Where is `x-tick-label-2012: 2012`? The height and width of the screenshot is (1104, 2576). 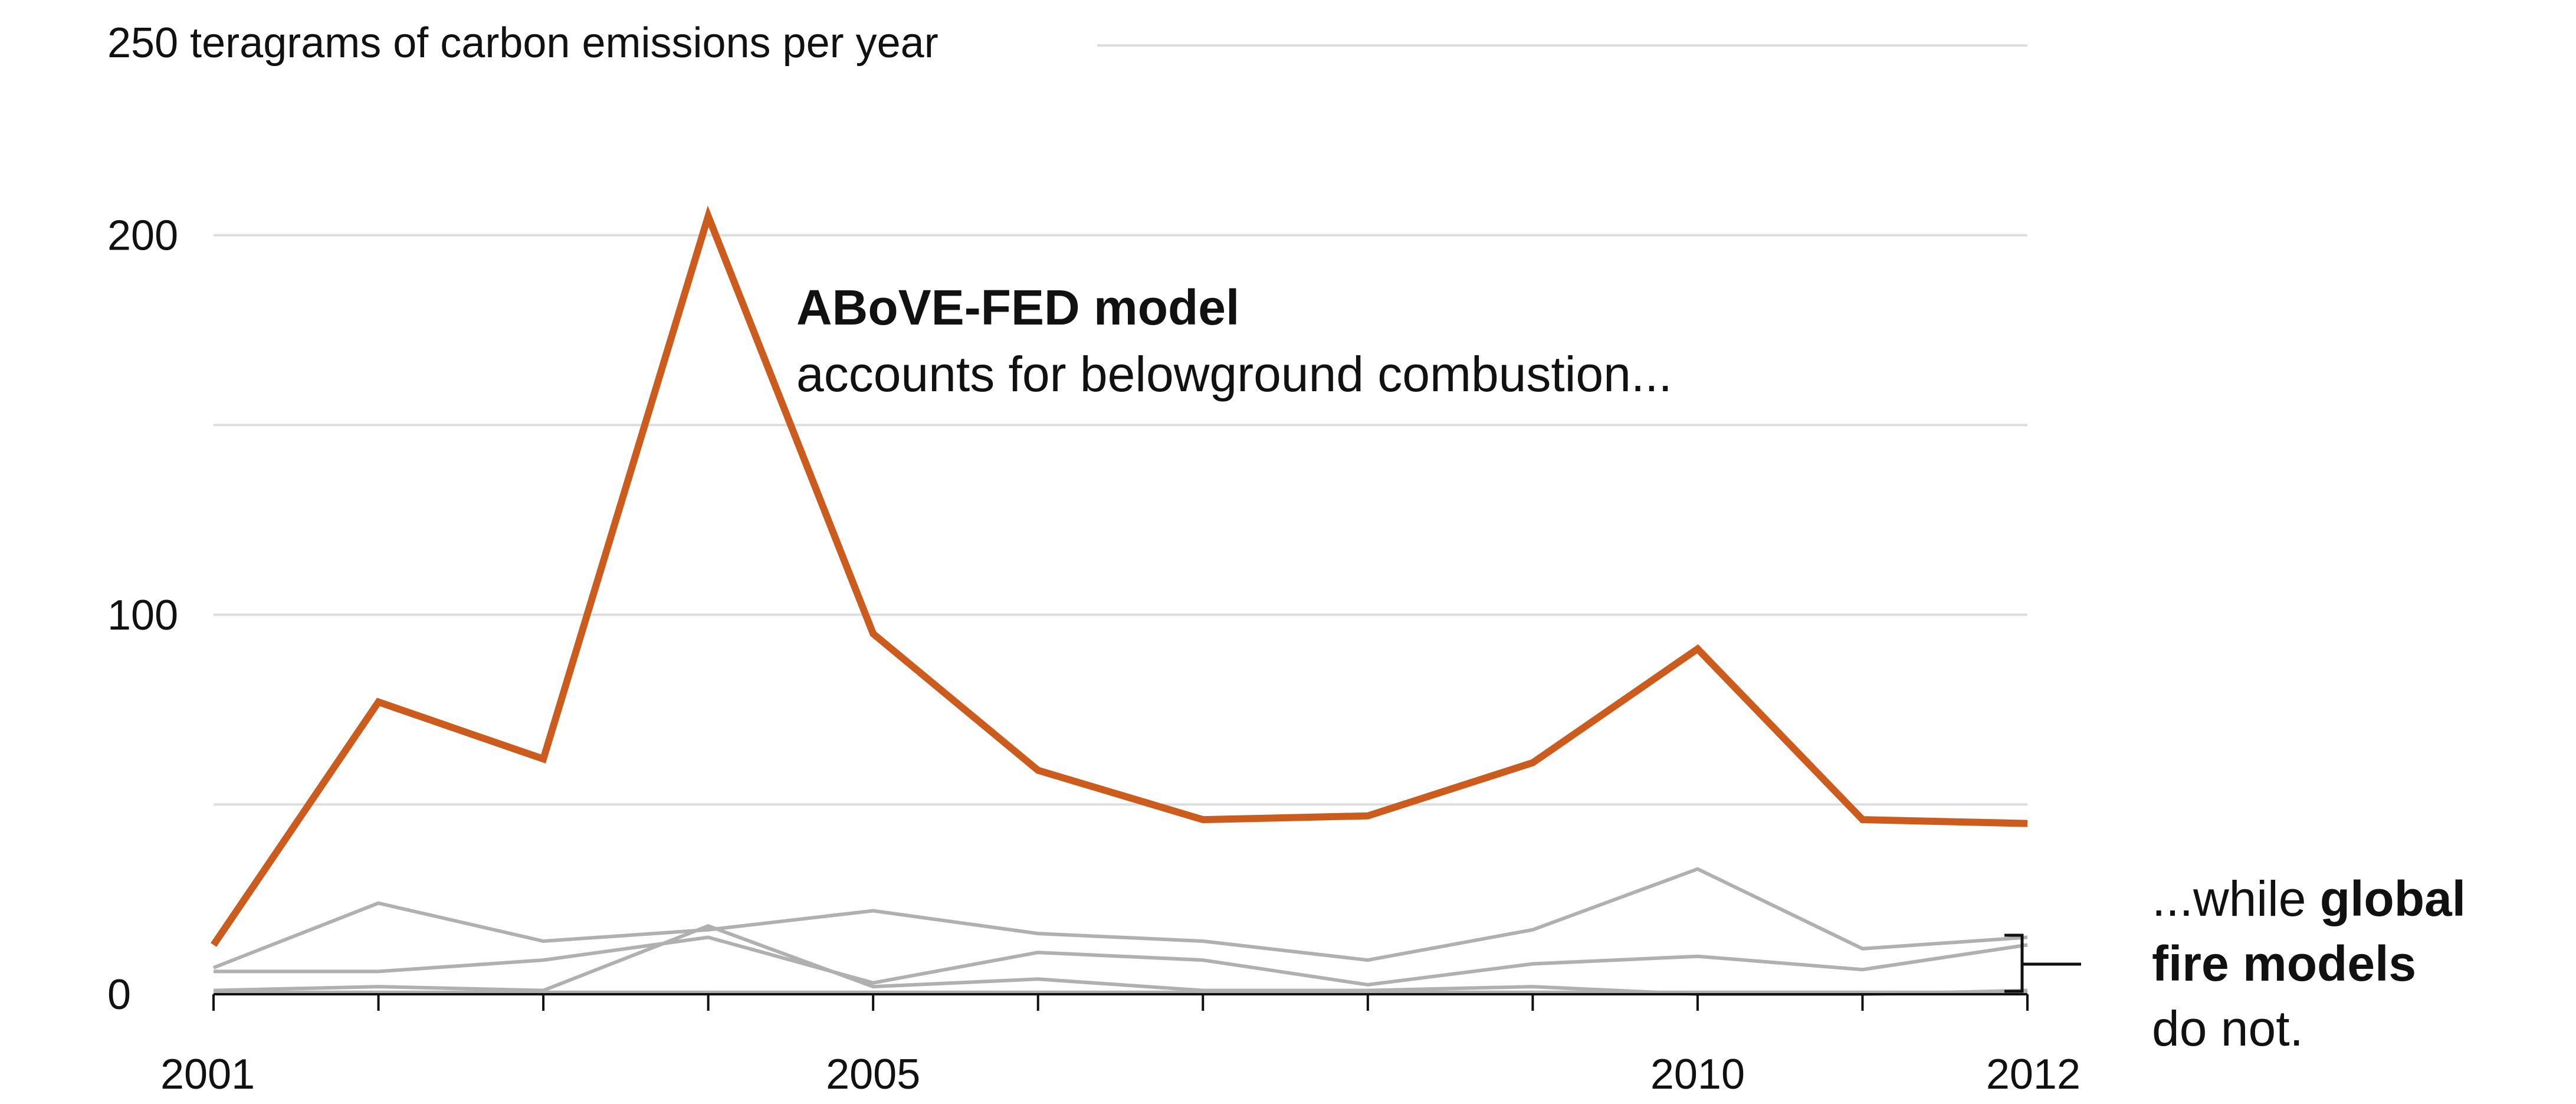 x-tick-label-2012: 2012 is located at coordinates (2033, 1074).